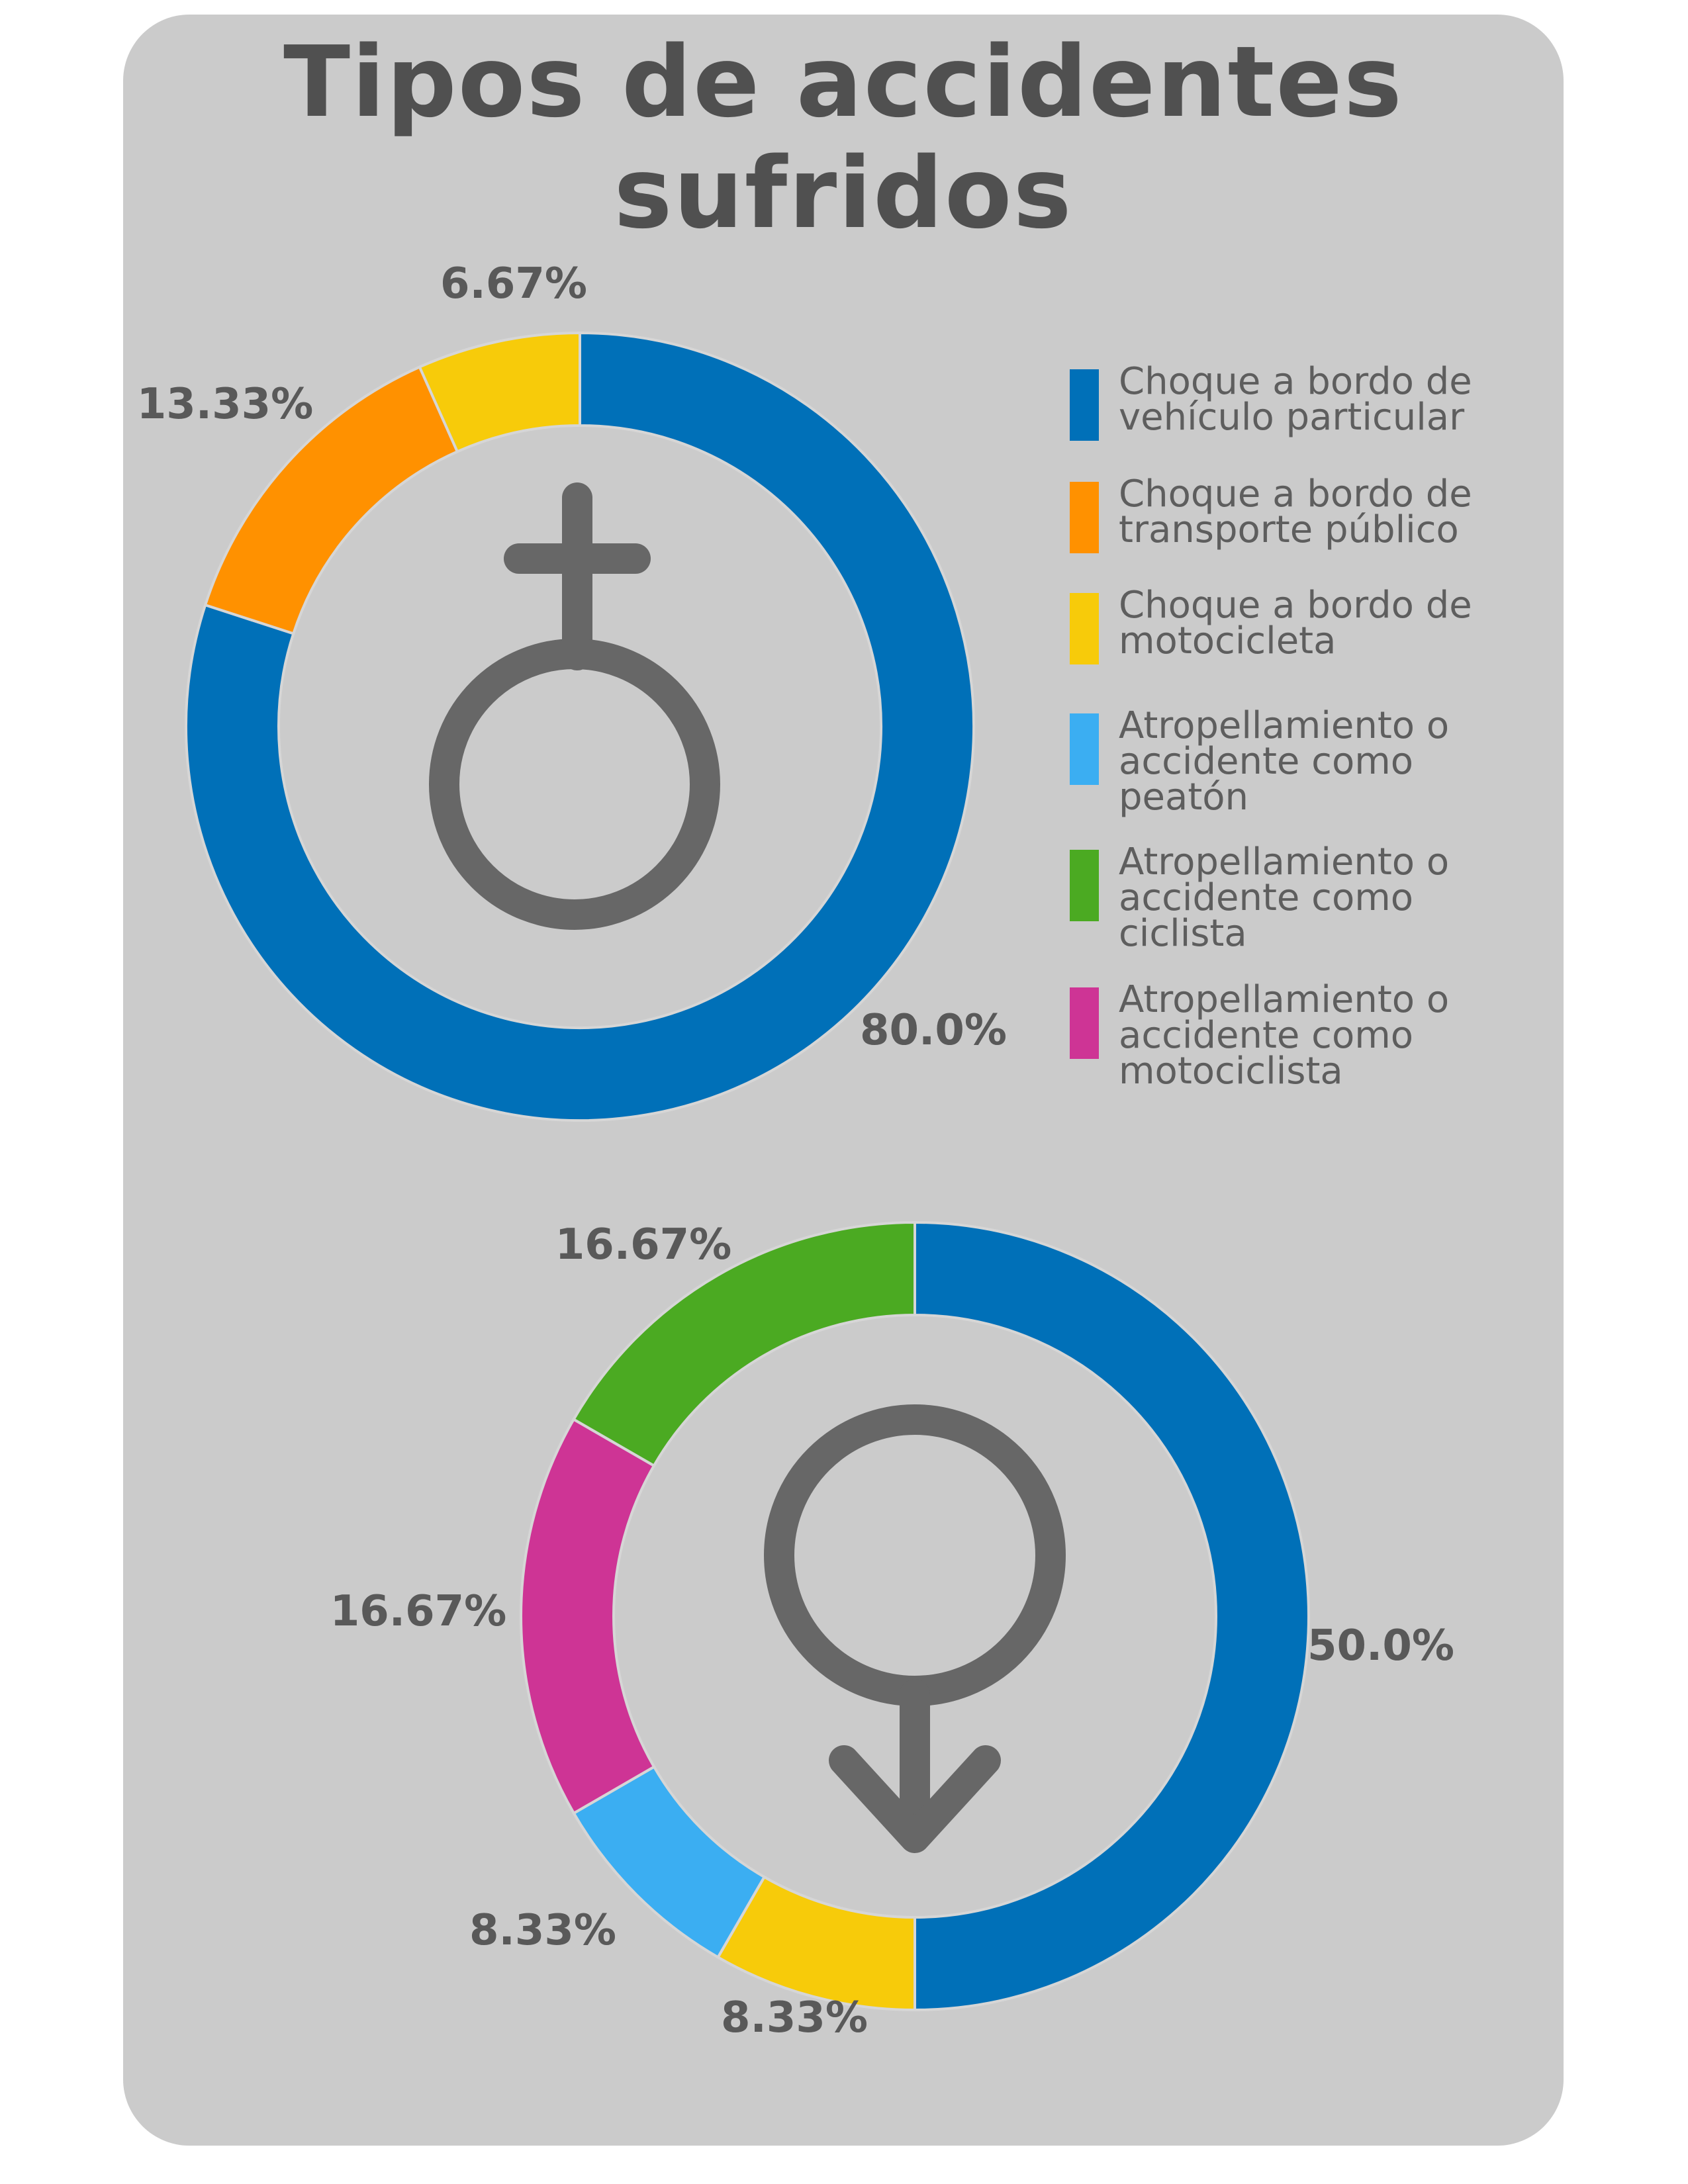 The image size is (1688, 2184). I want to click on legend-label: Choque a bordo de vehículo particular, so click(1295, 400).